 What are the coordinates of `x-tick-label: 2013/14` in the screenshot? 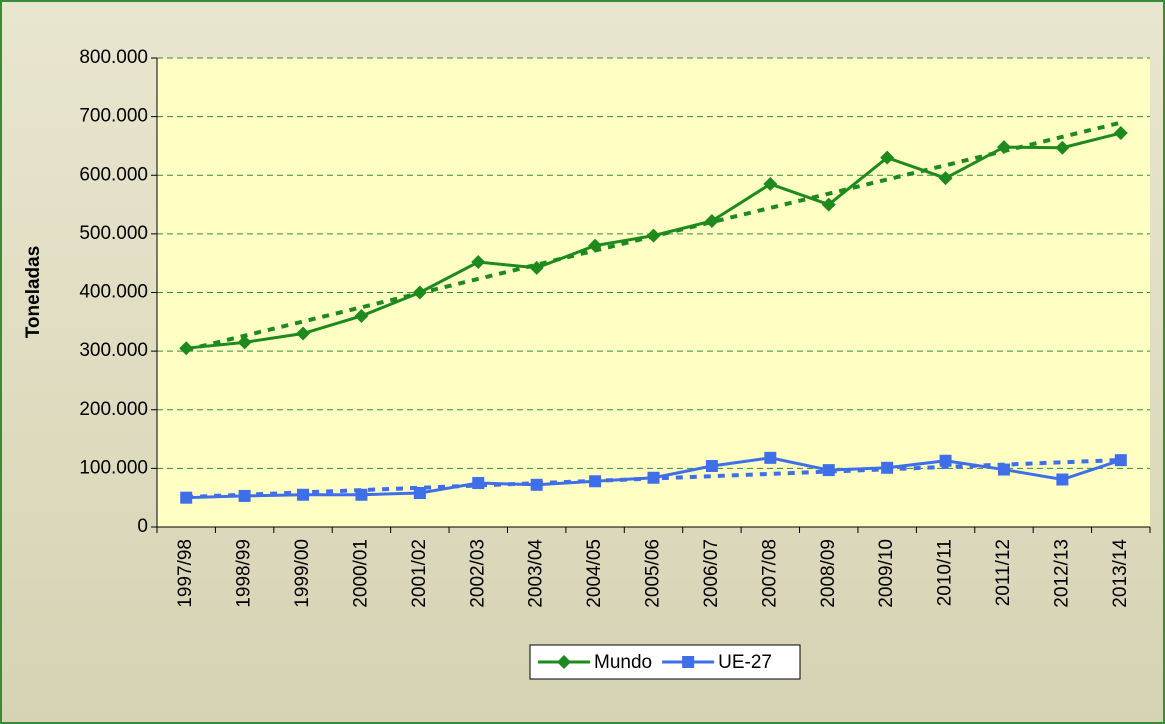 It's located at (1120, 573).